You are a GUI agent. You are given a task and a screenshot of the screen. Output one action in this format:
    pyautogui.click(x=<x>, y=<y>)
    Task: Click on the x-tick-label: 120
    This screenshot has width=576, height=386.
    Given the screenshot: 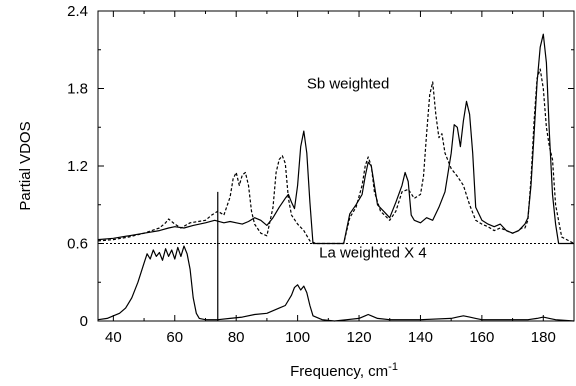 What is the action you would take?
    pyautogui.click(x=359, y=337)
    